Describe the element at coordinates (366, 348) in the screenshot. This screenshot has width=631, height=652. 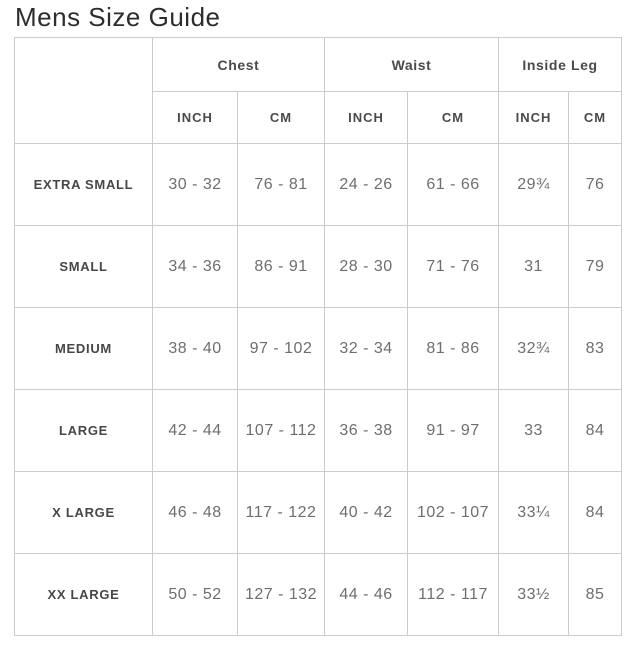
I see `value-cell: 32 - 34` at that location.